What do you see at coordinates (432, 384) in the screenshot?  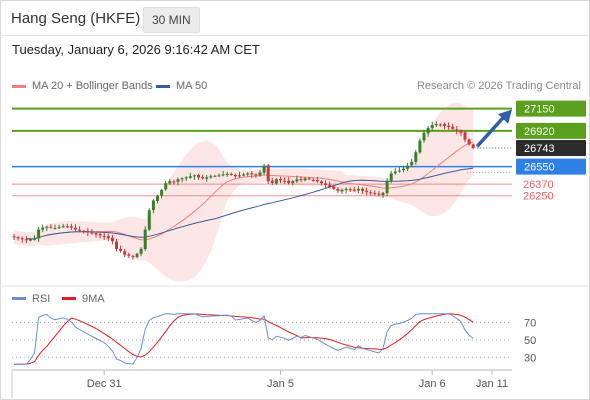 I see `x-tick-label: Jan 6` at bounding box center [432, 384].